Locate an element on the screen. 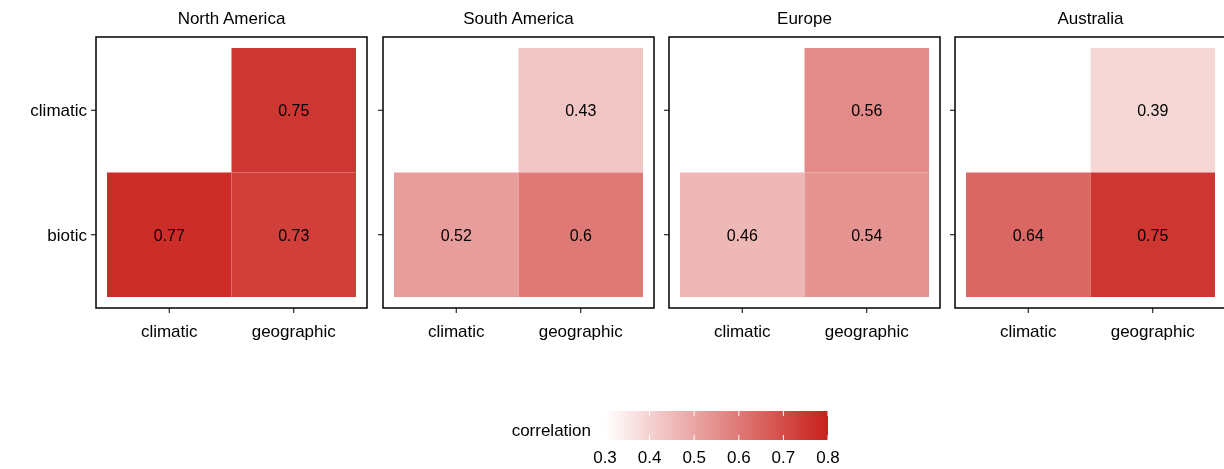 The width and height of the screenshot is (1224, 469). y-tick-label: biotic is located at coordinates (67, 235).